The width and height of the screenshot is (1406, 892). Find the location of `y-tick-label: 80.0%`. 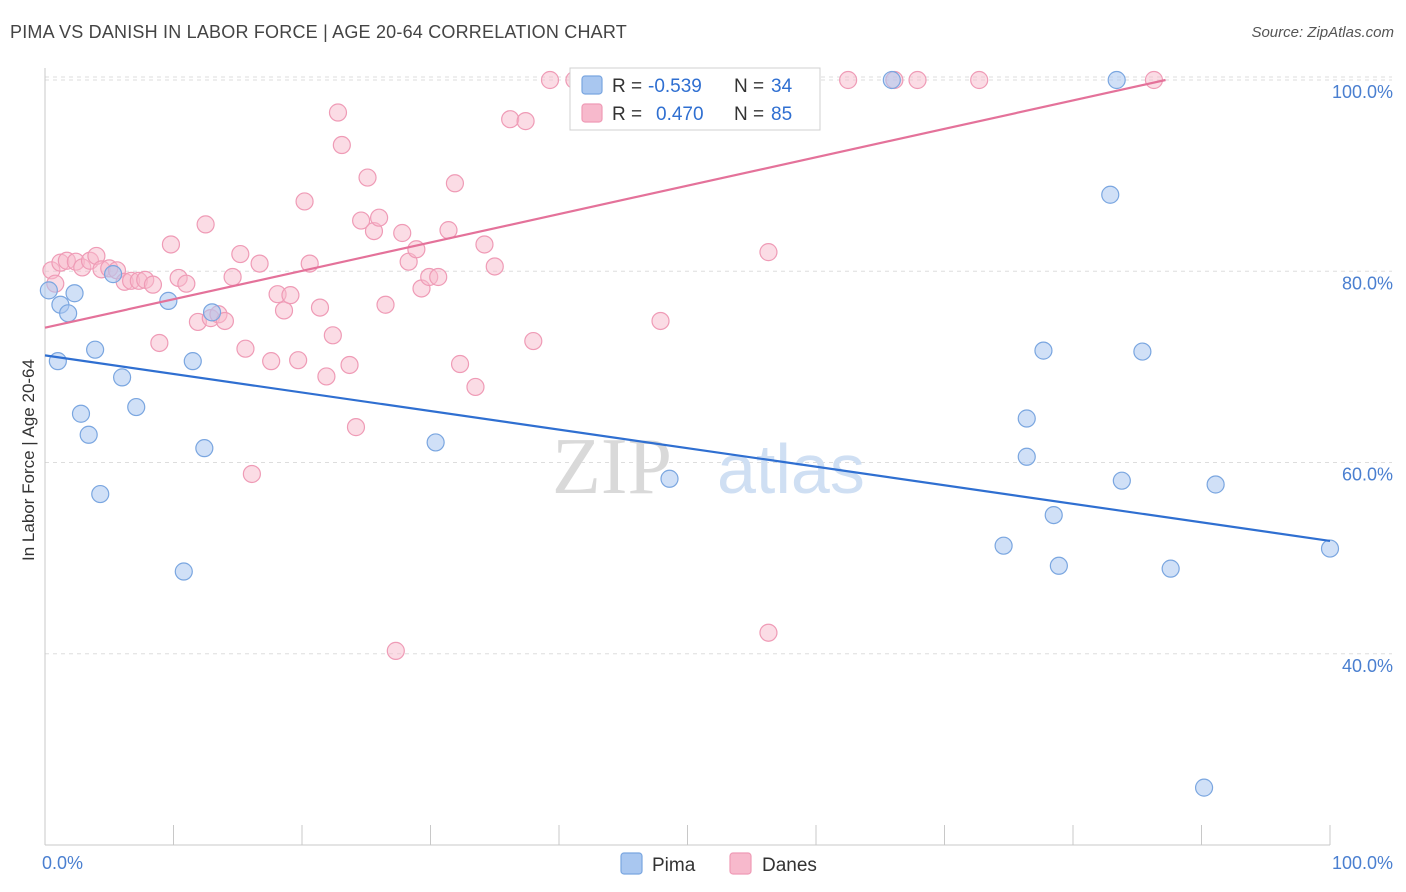

y-tick-label: 80.0% is located at coordinates (1367, 283).